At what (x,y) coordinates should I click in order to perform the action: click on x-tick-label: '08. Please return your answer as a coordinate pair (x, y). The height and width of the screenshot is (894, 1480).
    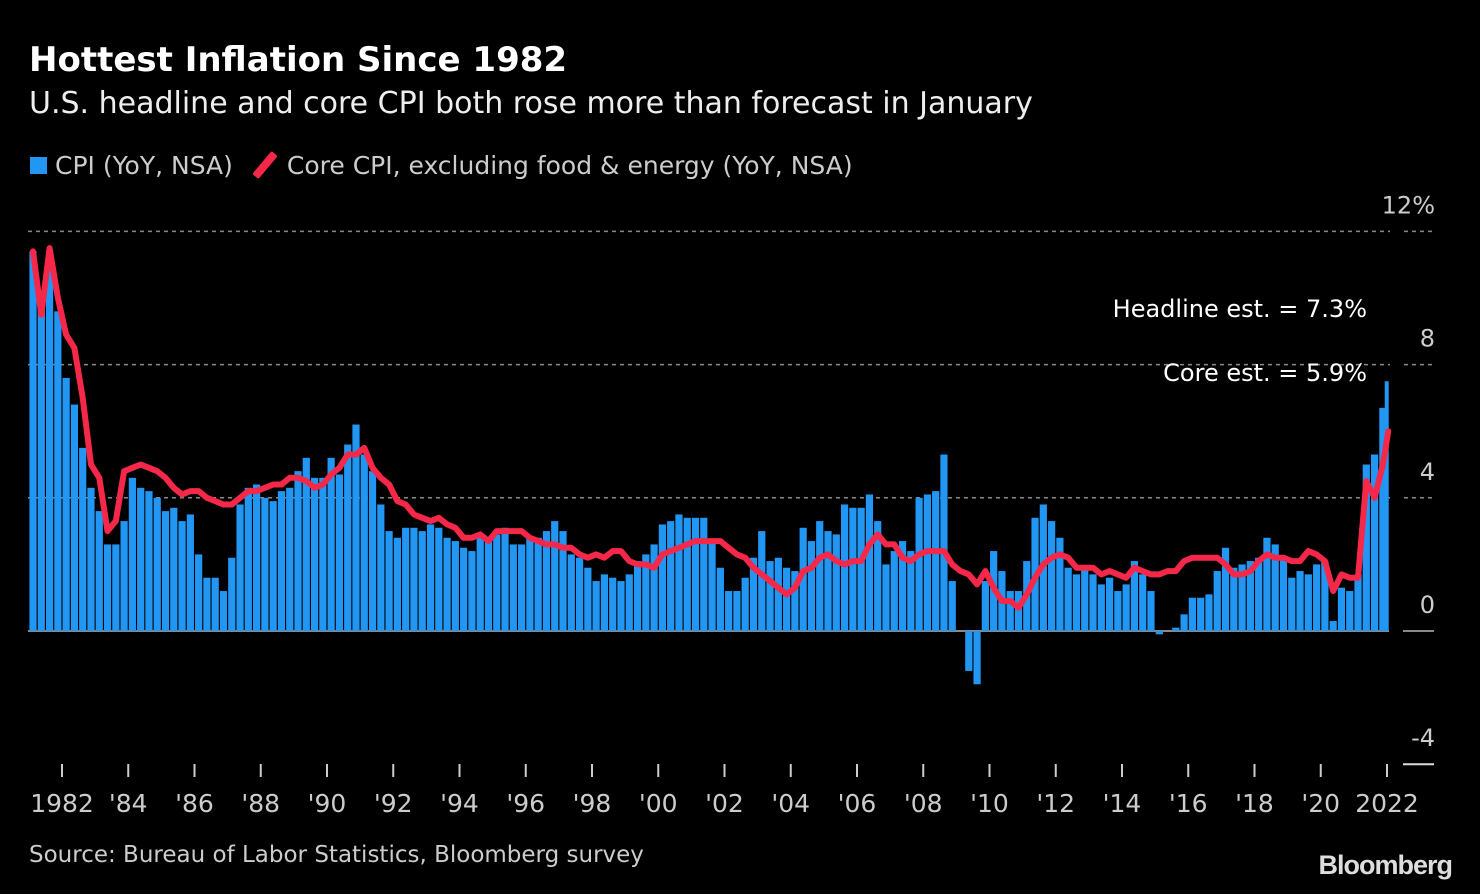
    Looking at the image, I should click on (923, 803).